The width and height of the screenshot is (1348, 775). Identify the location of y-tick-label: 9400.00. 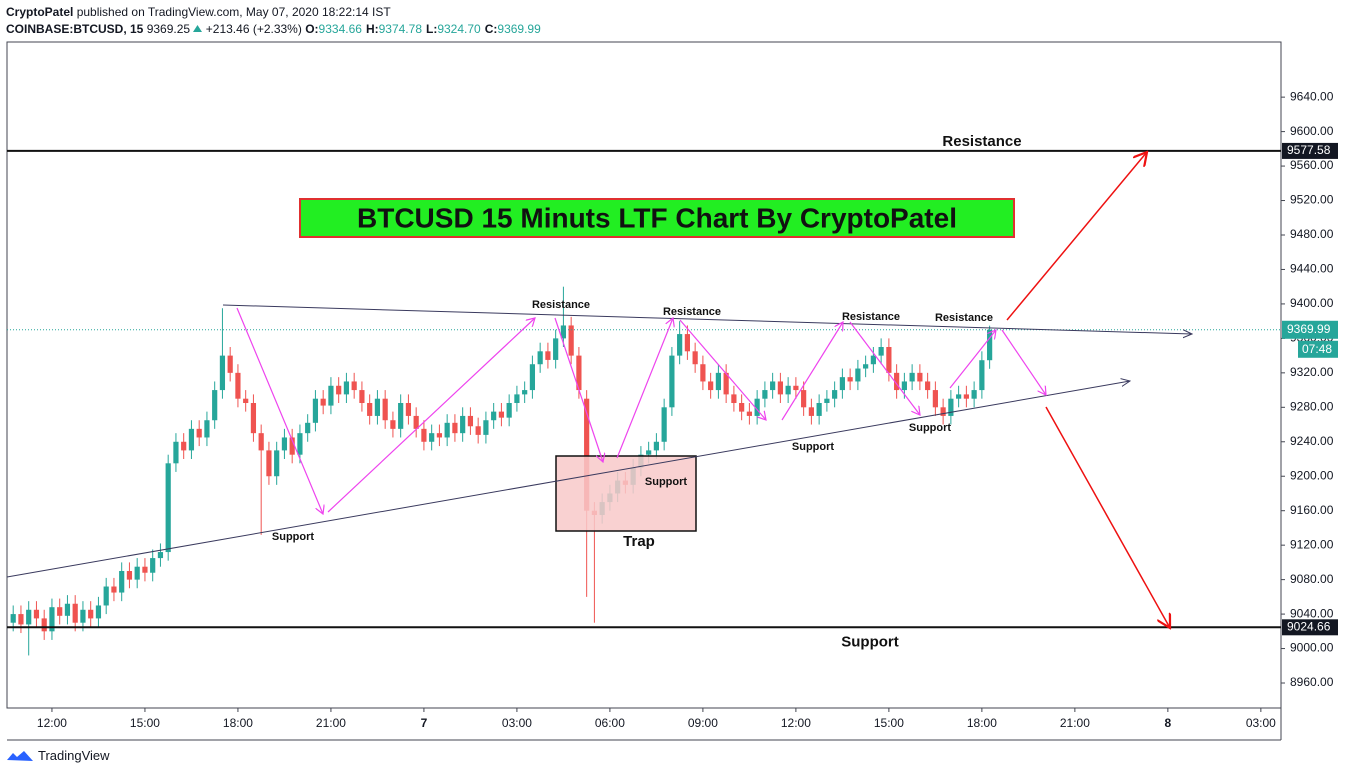
(1312, 303).